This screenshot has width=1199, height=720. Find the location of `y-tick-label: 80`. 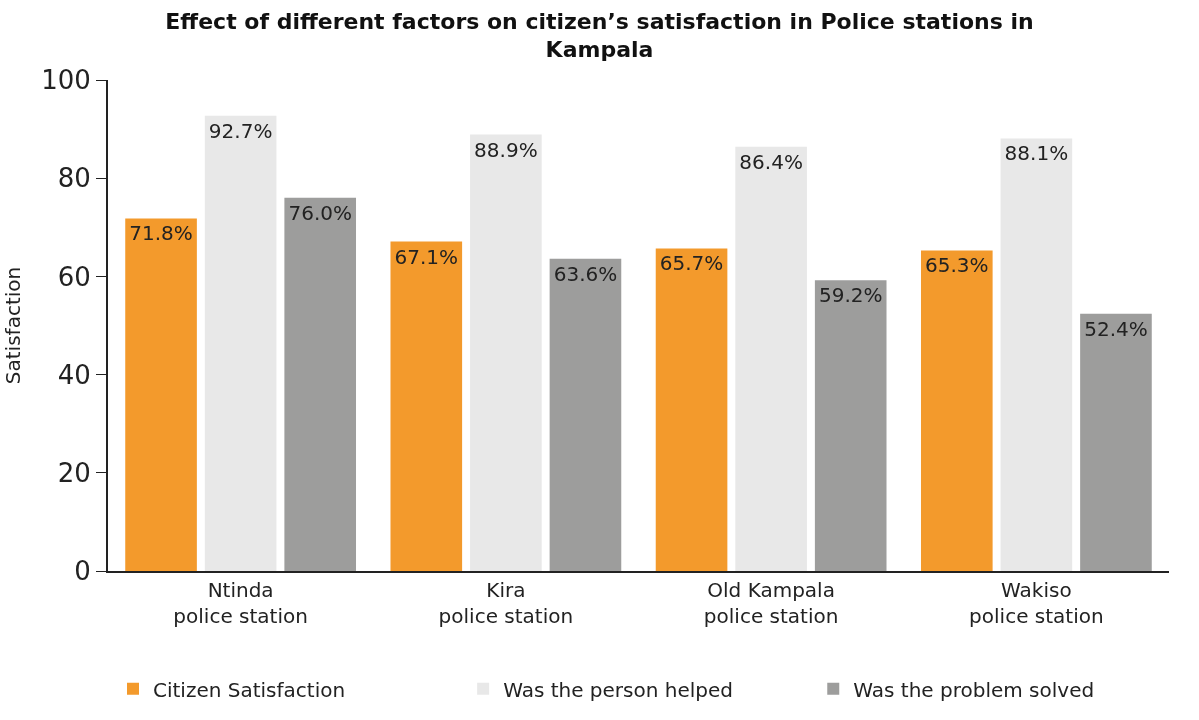

y-tick-label: 80 is located at coordinates (74, 178).